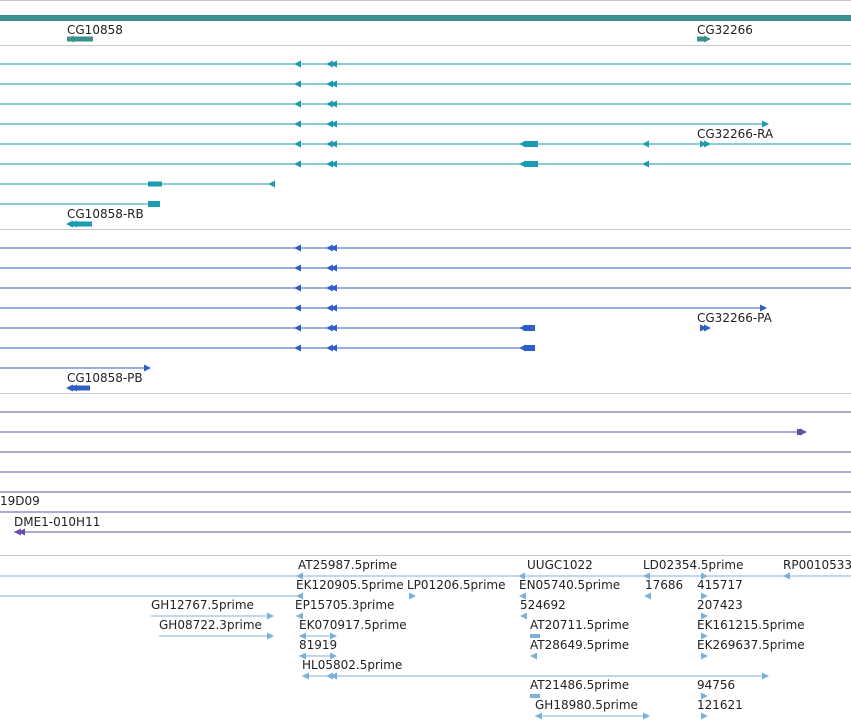  Describe the element at coordinates (210, 625) in the screenshot. I see `est-label: GH08722.3prime` at that location.